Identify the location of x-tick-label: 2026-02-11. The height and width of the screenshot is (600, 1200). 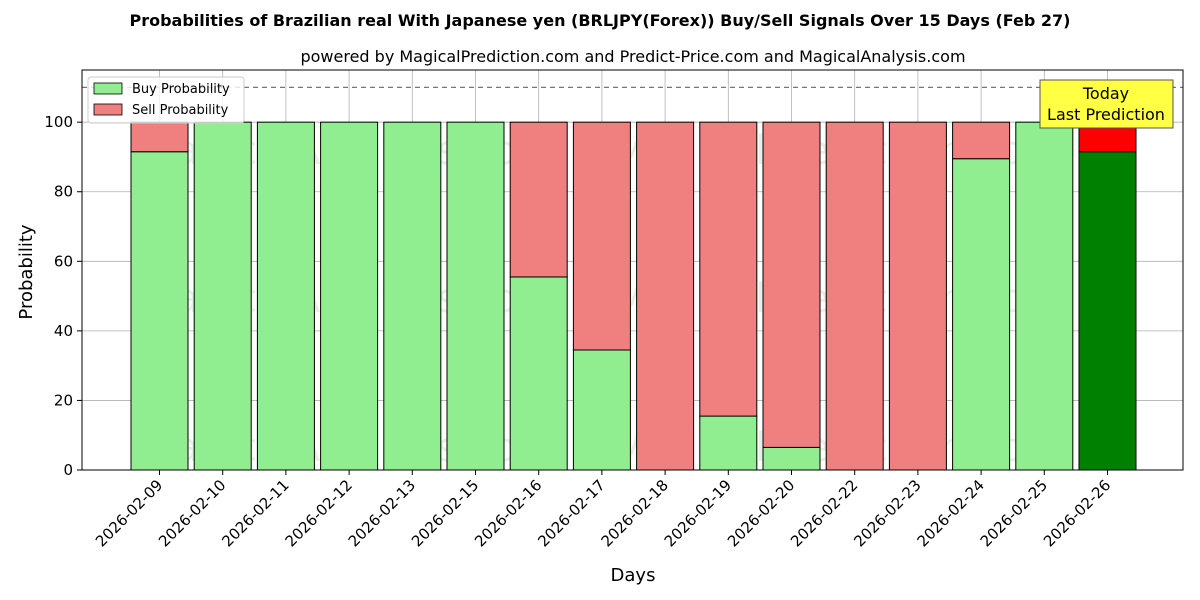
(255, 513).